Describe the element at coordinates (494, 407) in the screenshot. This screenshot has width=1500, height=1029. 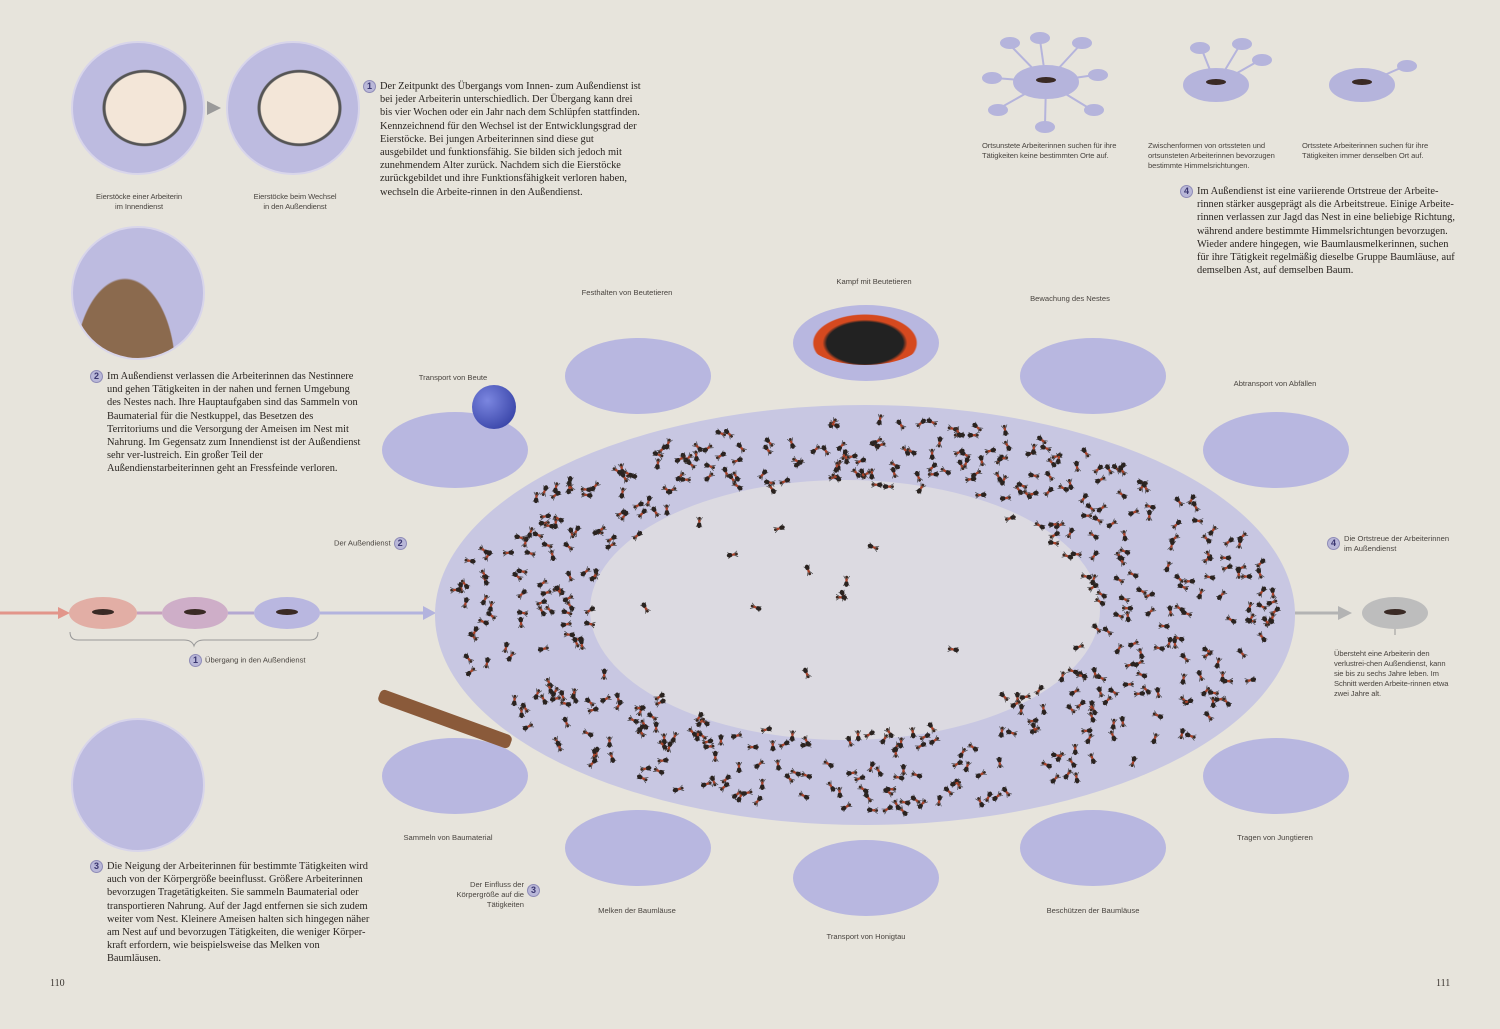
I see `prey-berry` at that location.